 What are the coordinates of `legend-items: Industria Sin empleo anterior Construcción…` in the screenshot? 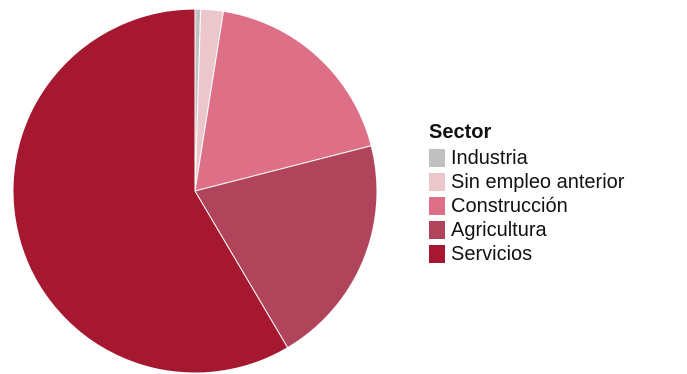 It's located at (526, 206).